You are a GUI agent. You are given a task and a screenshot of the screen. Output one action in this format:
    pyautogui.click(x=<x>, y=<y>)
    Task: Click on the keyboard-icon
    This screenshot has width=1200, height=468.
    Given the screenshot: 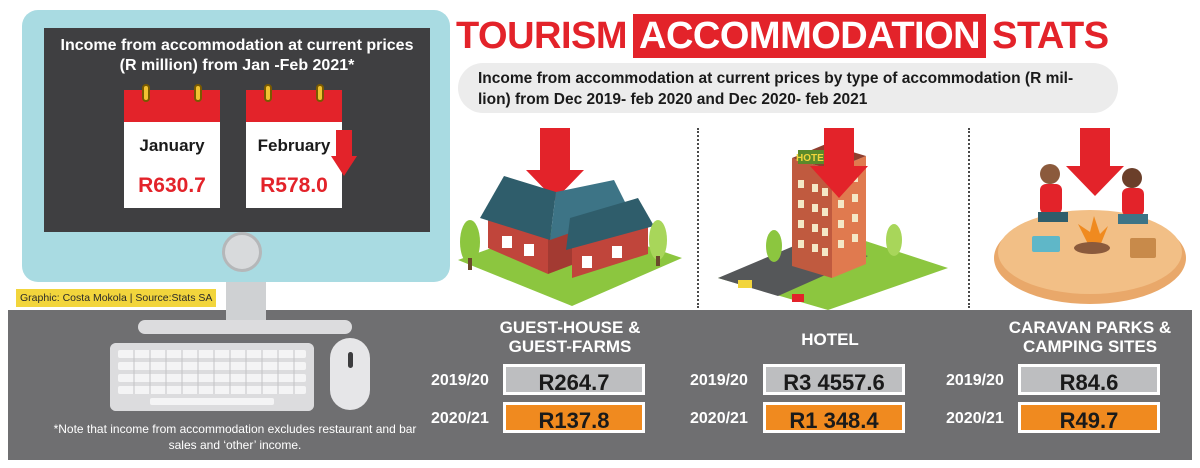 What is the action you would take?
    pyautogui.click(x=212, y=377)
    